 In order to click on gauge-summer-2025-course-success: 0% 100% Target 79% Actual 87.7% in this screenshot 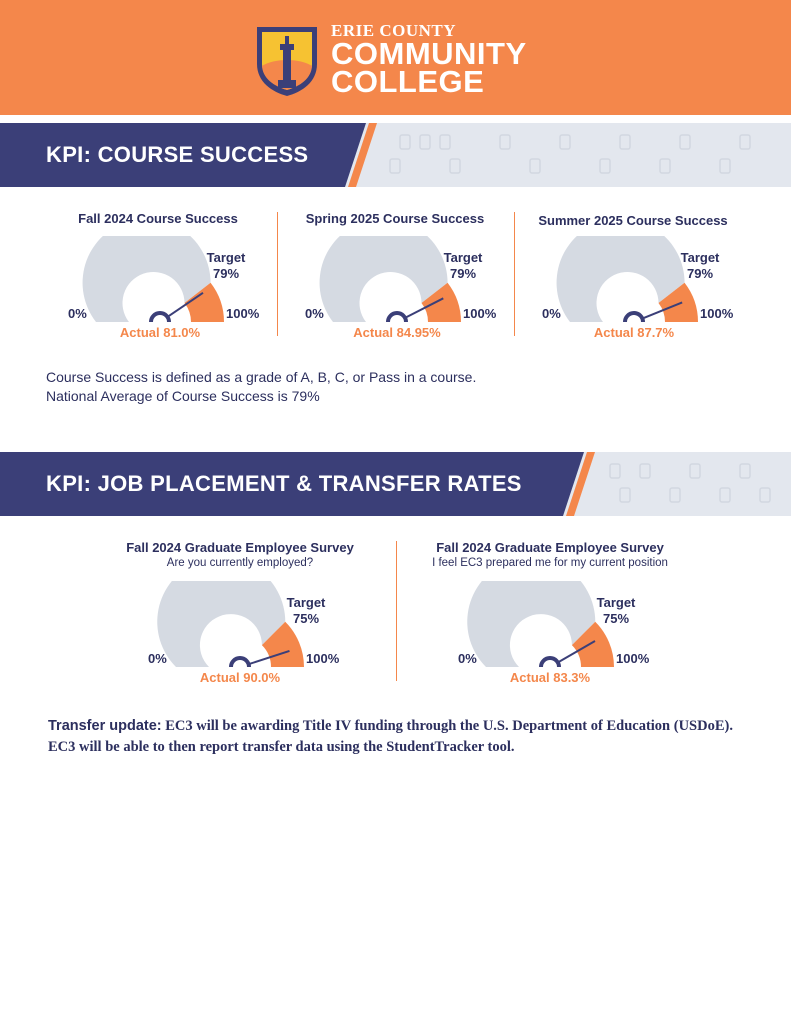, I will do `click(644, 288)`.